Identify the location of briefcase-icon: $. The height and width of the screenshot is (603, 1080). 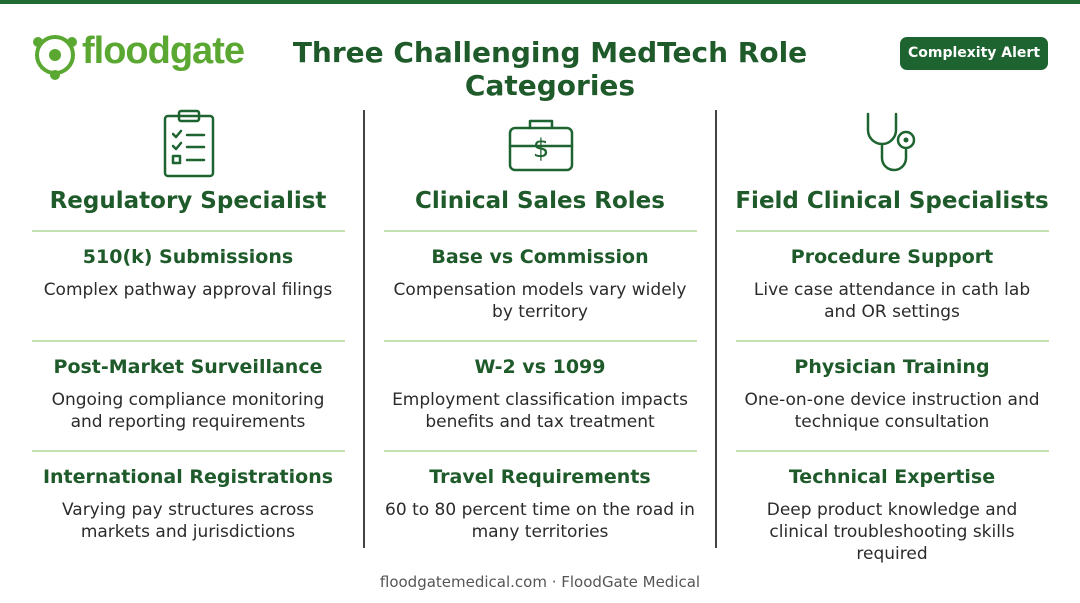
(541, 145).